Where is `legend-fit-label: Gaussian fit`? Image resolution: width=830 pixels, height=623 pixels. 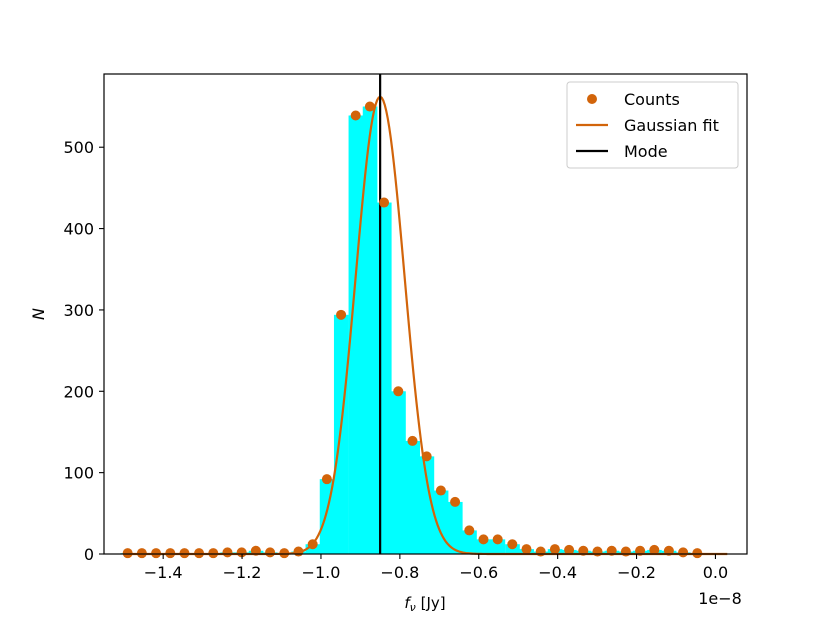 legend-fit-label: Gaussian fit is located at coordinates (671, 125).